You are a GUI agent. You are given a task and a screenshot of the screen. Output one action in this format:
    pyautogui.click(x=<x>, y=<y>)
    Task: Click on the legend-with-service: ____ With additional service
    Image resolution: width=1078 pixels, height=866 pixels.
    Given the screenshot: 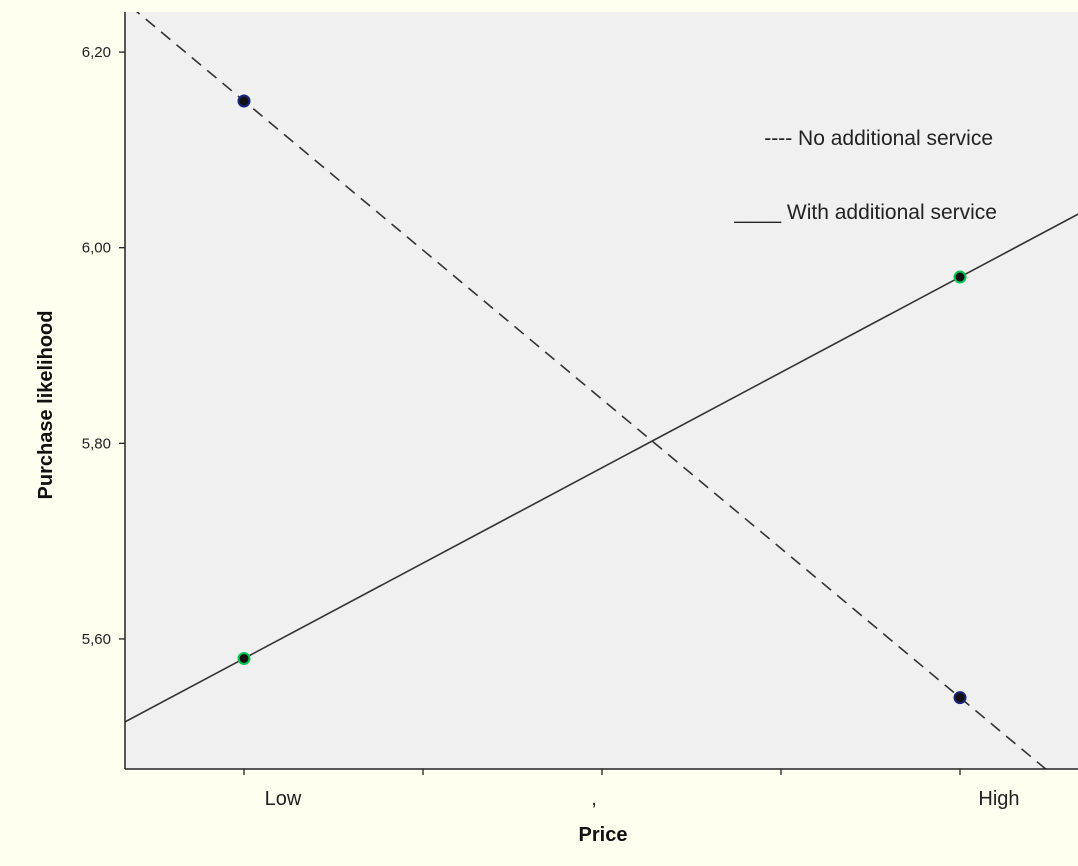 What is the action you would take?
    pyautogui.click(x=865, y=212)
    